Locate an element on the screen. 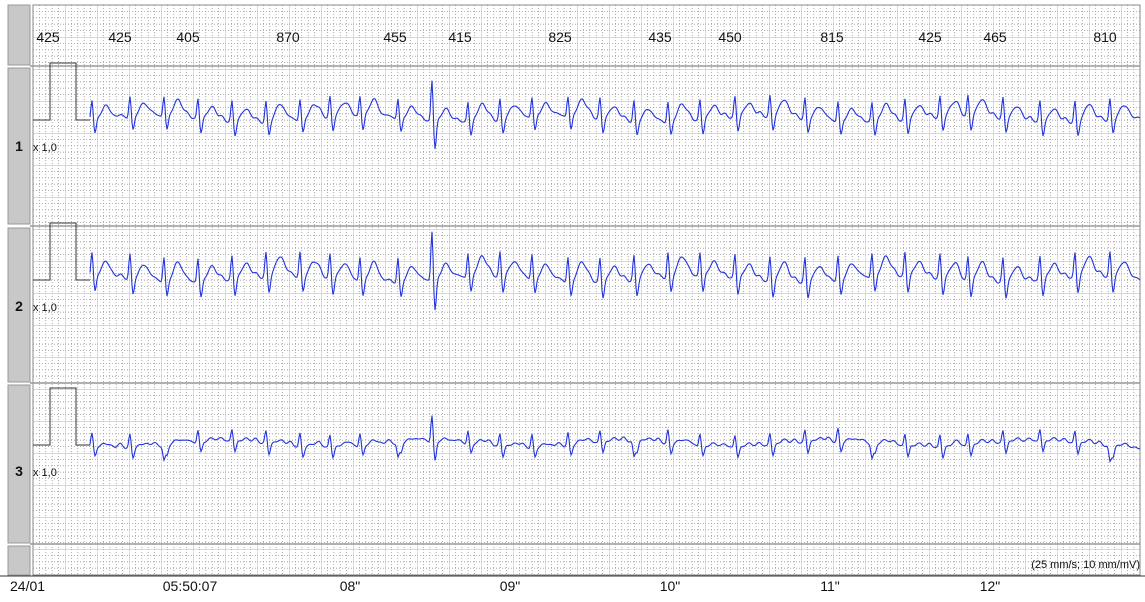  rr-interval: 405 is located at coordinates (188, 37).